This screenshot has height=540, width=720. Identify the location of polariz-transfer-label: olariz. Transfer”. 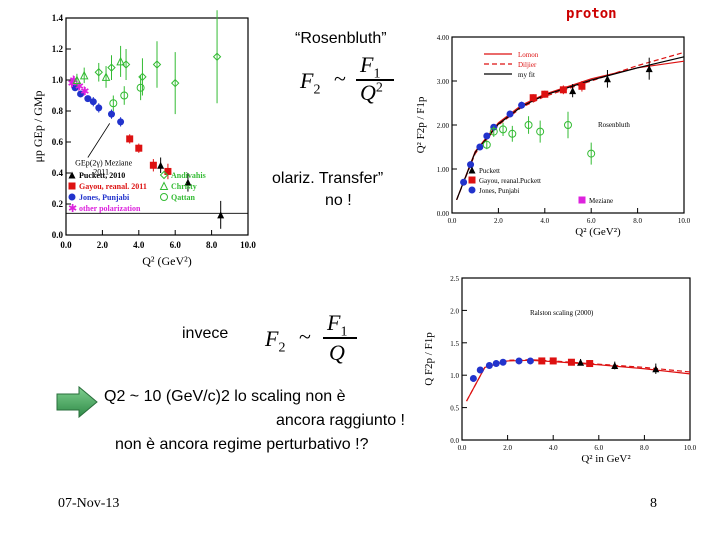
(328, 178).